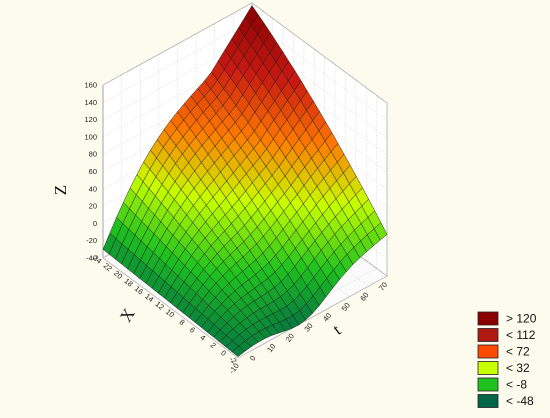 This screenshot has height=418, width=550. I want to click on t-tick-label: 10, so click(271, 348).